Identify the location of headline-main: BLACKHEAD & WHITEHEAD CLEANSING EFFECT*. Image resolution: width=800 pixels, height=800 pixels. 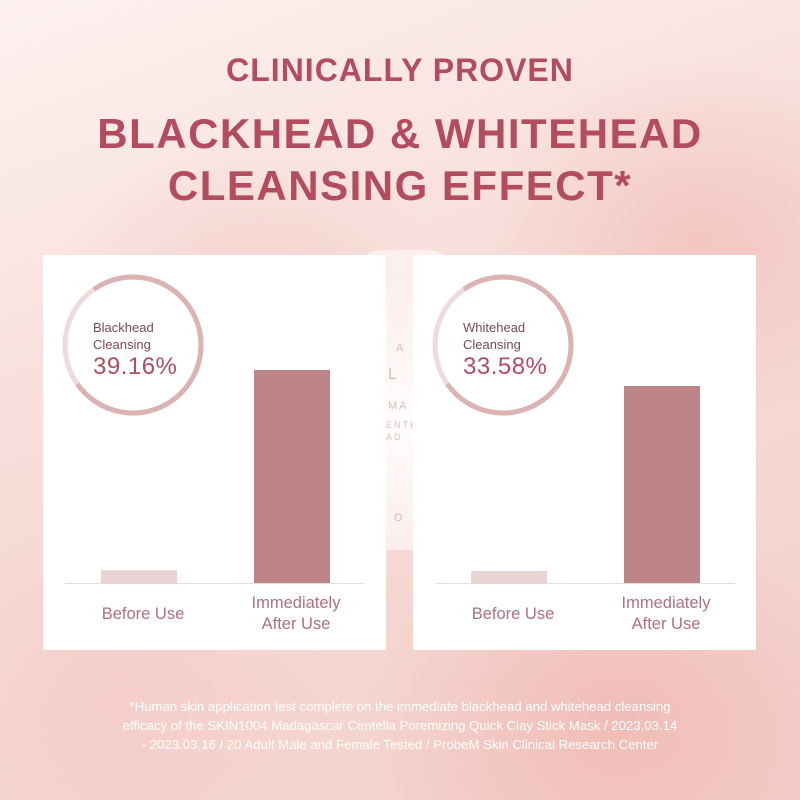
(400, 160).